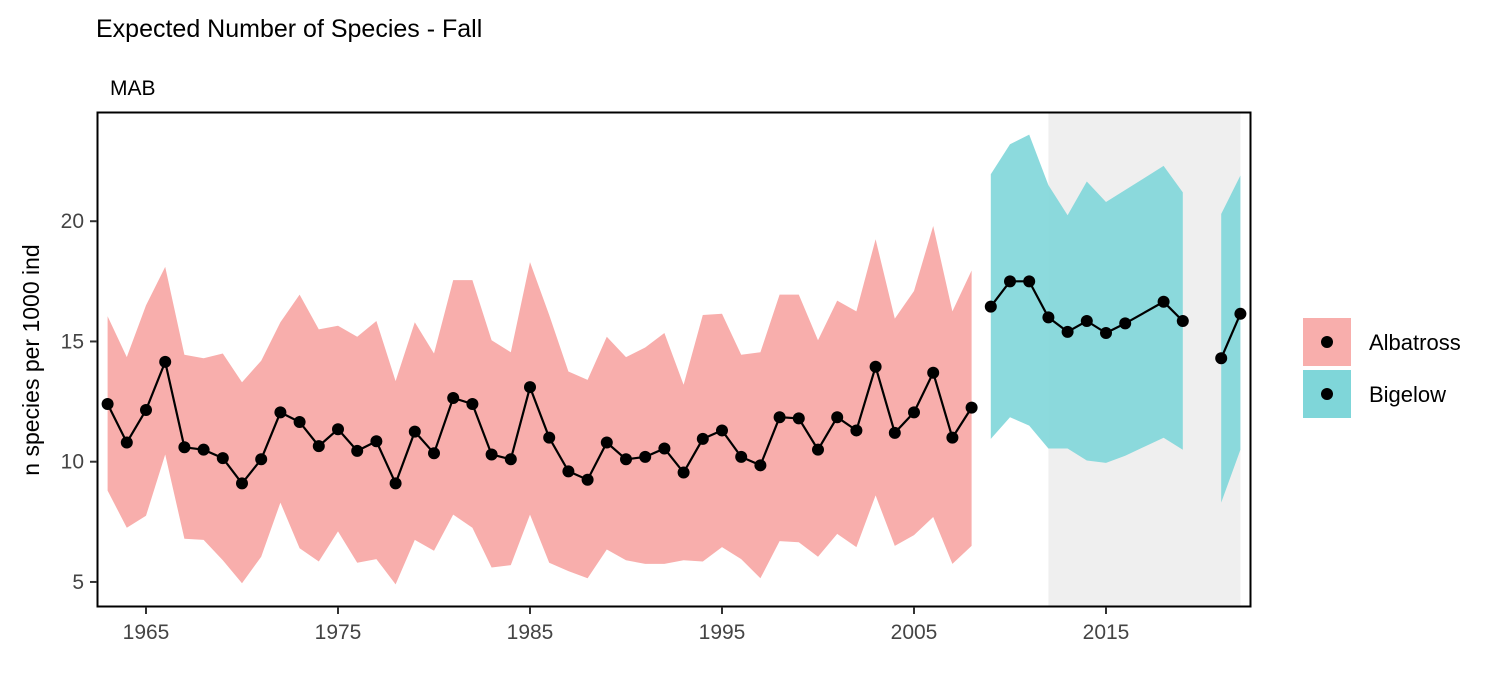 This screenshot has width=1512, height=680. Describe the element at coordinates (626, 625) in the screenshot. I see `x-axis: 1965 1975 1985 1995 2005 2015` at that location.